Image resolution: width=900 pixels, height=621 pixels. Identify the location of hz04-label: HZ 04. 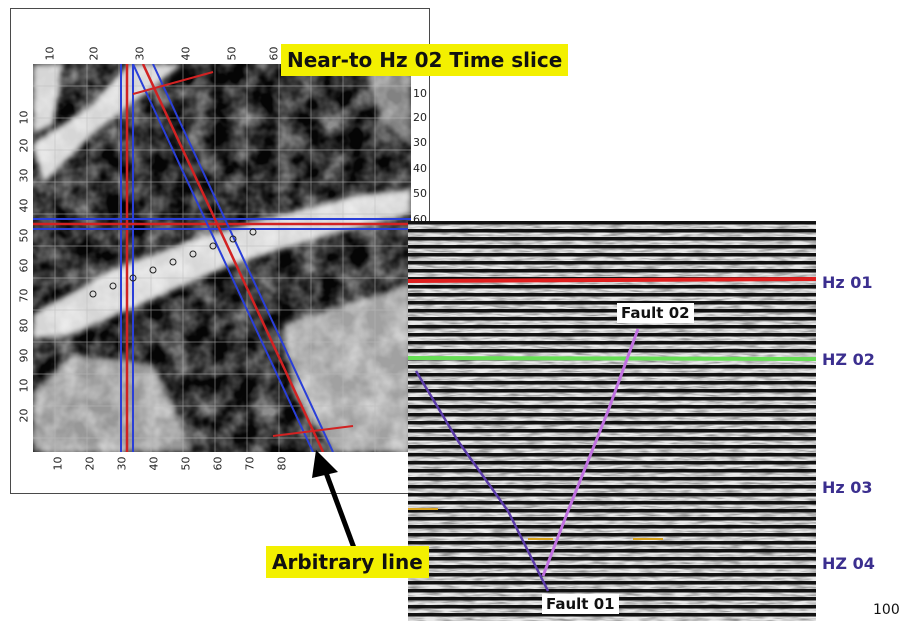
(848, 563).